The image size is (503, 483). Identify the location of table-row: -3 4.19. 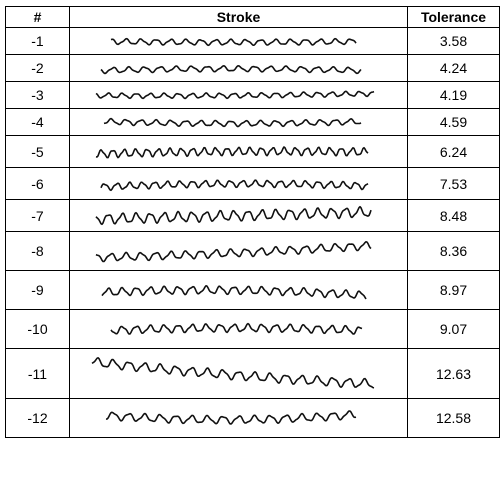
(252, 95).